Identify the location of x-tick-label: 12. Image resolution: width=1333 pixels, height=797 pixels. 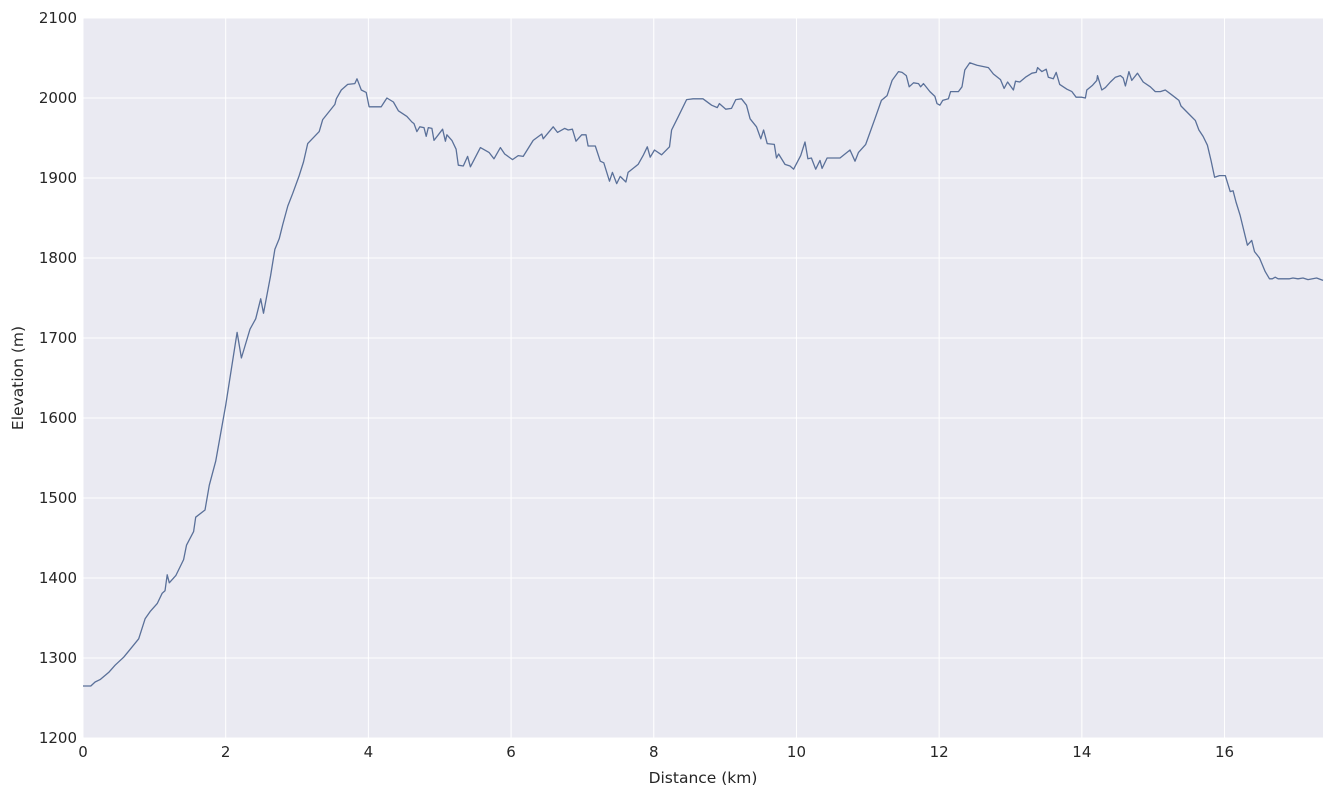
(939, 752).